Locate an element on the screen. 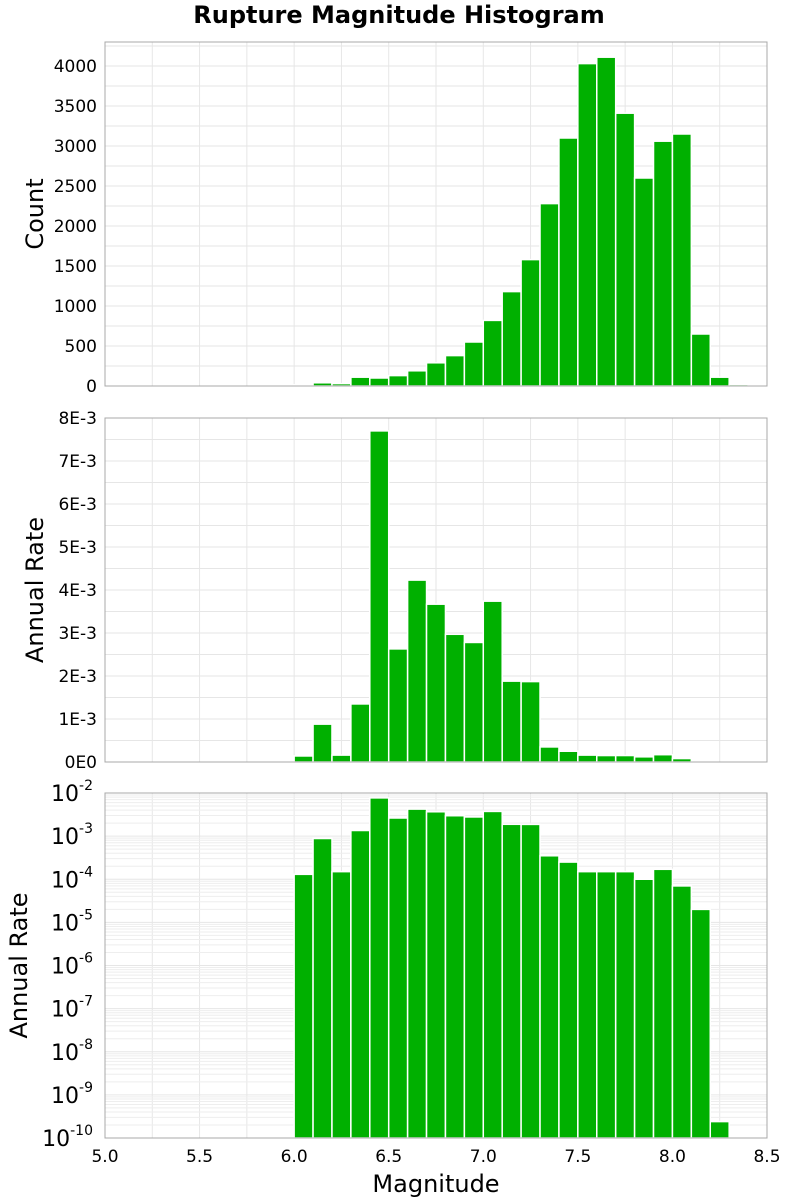 The width and height of the screenshot is (800, 1200). y-tick-label: 4000 is located at coordinates (75, 67).